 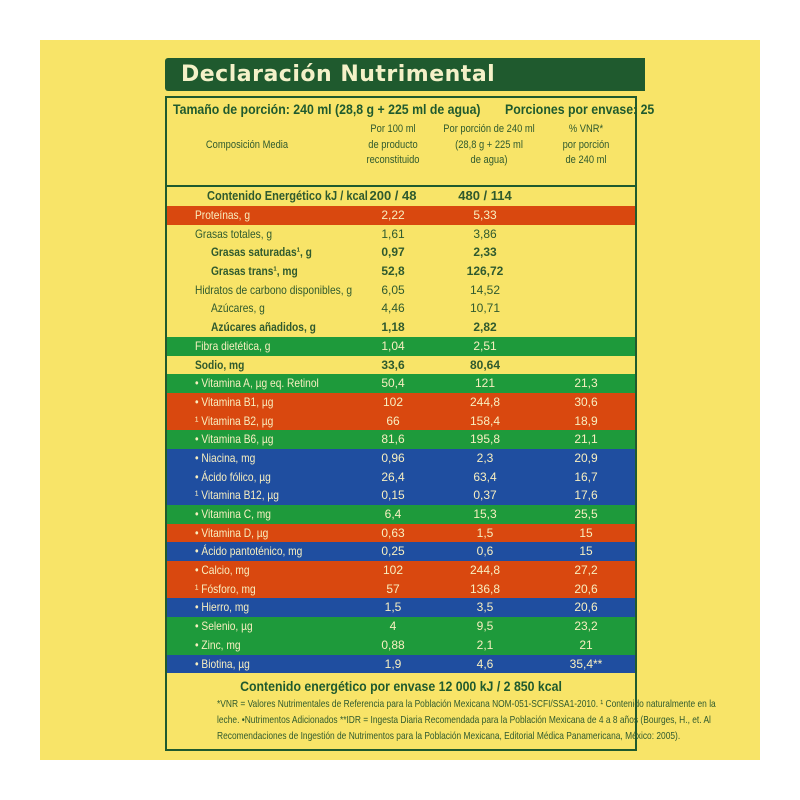 I want to click on value-vnr-percent: 21,3, so click(x=586, y=383).